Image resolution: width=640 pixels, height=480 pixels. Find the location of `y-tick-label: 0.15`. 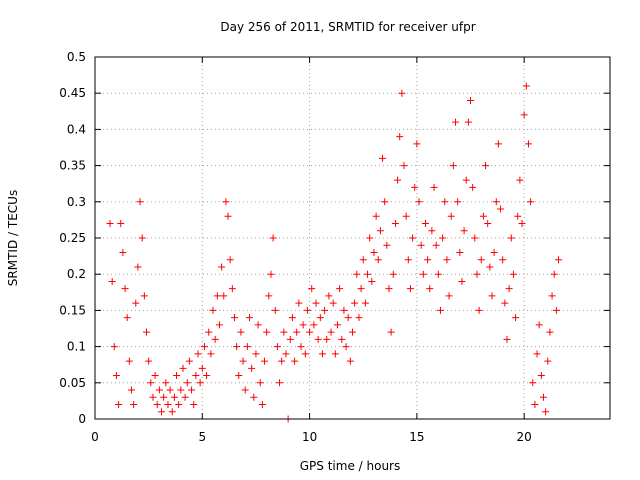

y-tick-label: 0.15 is located at coordinates (72, 310).